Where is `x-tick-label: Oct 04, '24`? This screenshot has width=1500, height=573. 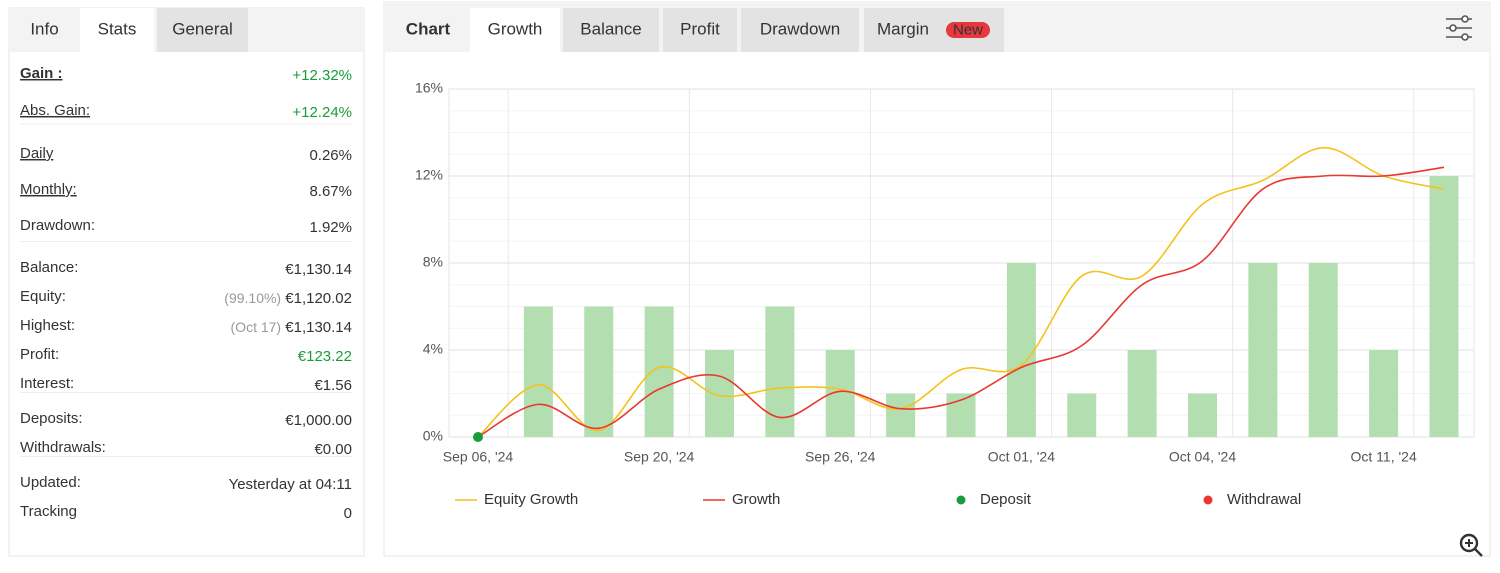 x-tick-label: Oct 04, '24 is located at coordinates (1202, 457).